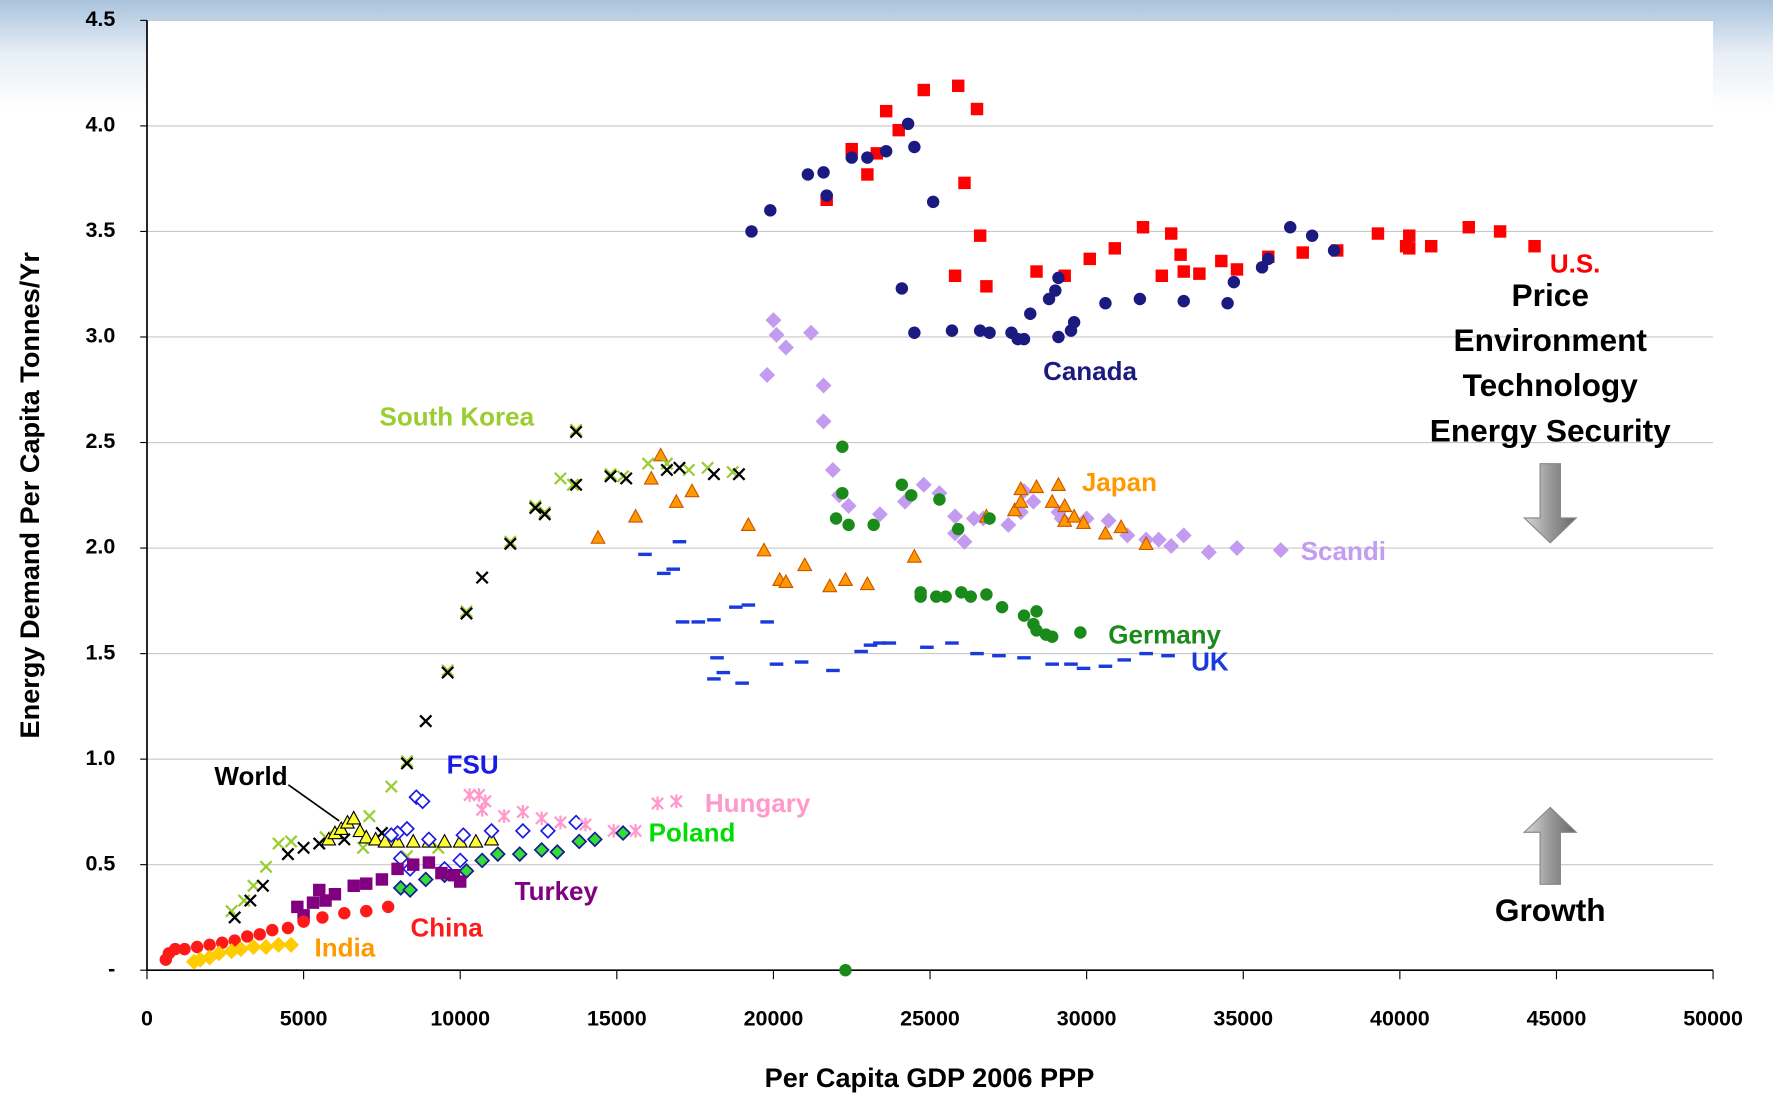 The height and width of the screenshot is (1098, 1773). I want to click on up-arrow, so click(1550, 845).